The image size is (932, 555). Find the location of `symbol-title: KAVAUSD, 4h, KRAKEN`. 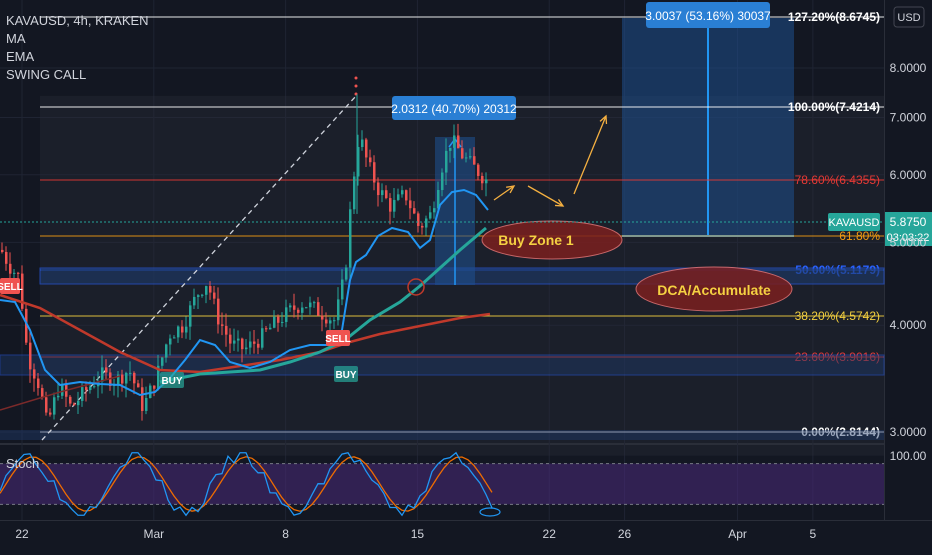

symbol-title: KAVAUSD, 4h, KRAKEN is located at coordinates (77, 20).